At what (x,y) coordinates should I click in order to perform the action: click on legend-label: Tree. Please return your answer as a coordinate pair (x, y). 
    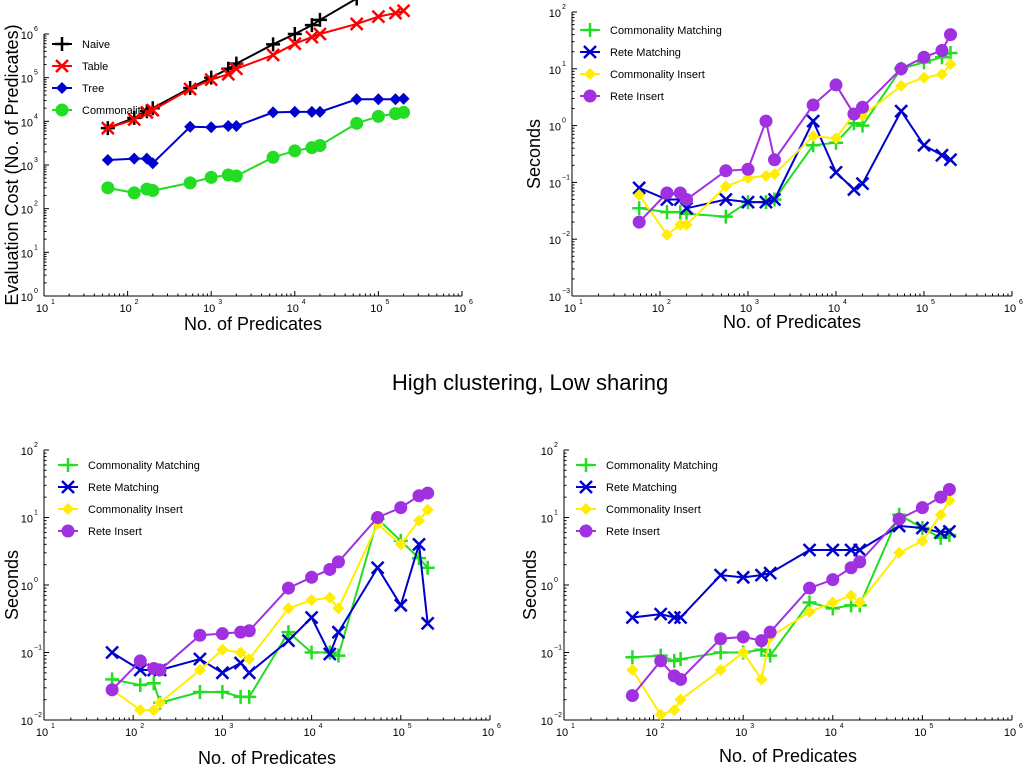
    Looking at the image, I should click on (93, 89).